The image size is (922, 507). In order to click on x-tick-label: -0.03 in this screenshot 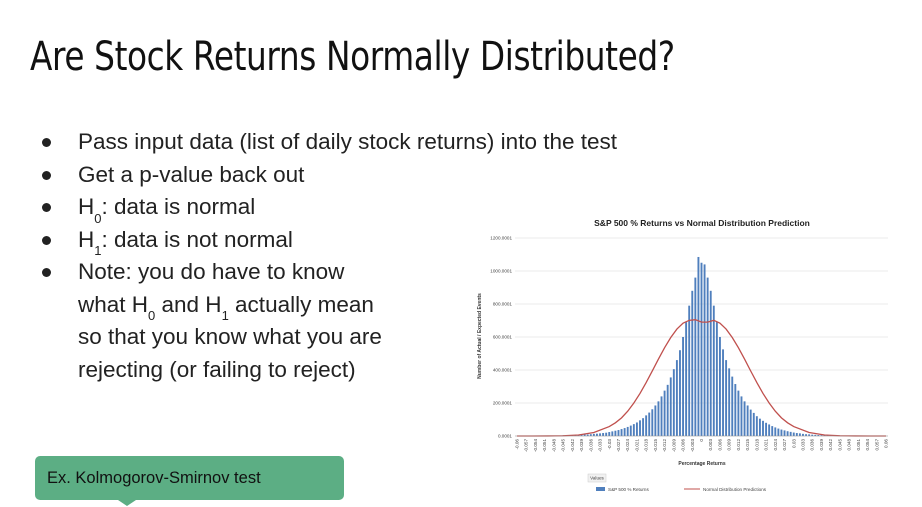, I will do `click(609, 444)`.